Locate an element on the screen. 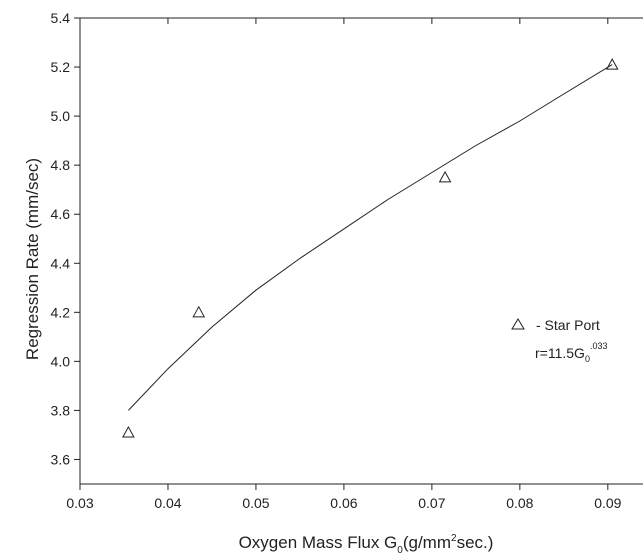  legend-fit-equation: r=11.5G0.033 is located at coordinates (571, 352).